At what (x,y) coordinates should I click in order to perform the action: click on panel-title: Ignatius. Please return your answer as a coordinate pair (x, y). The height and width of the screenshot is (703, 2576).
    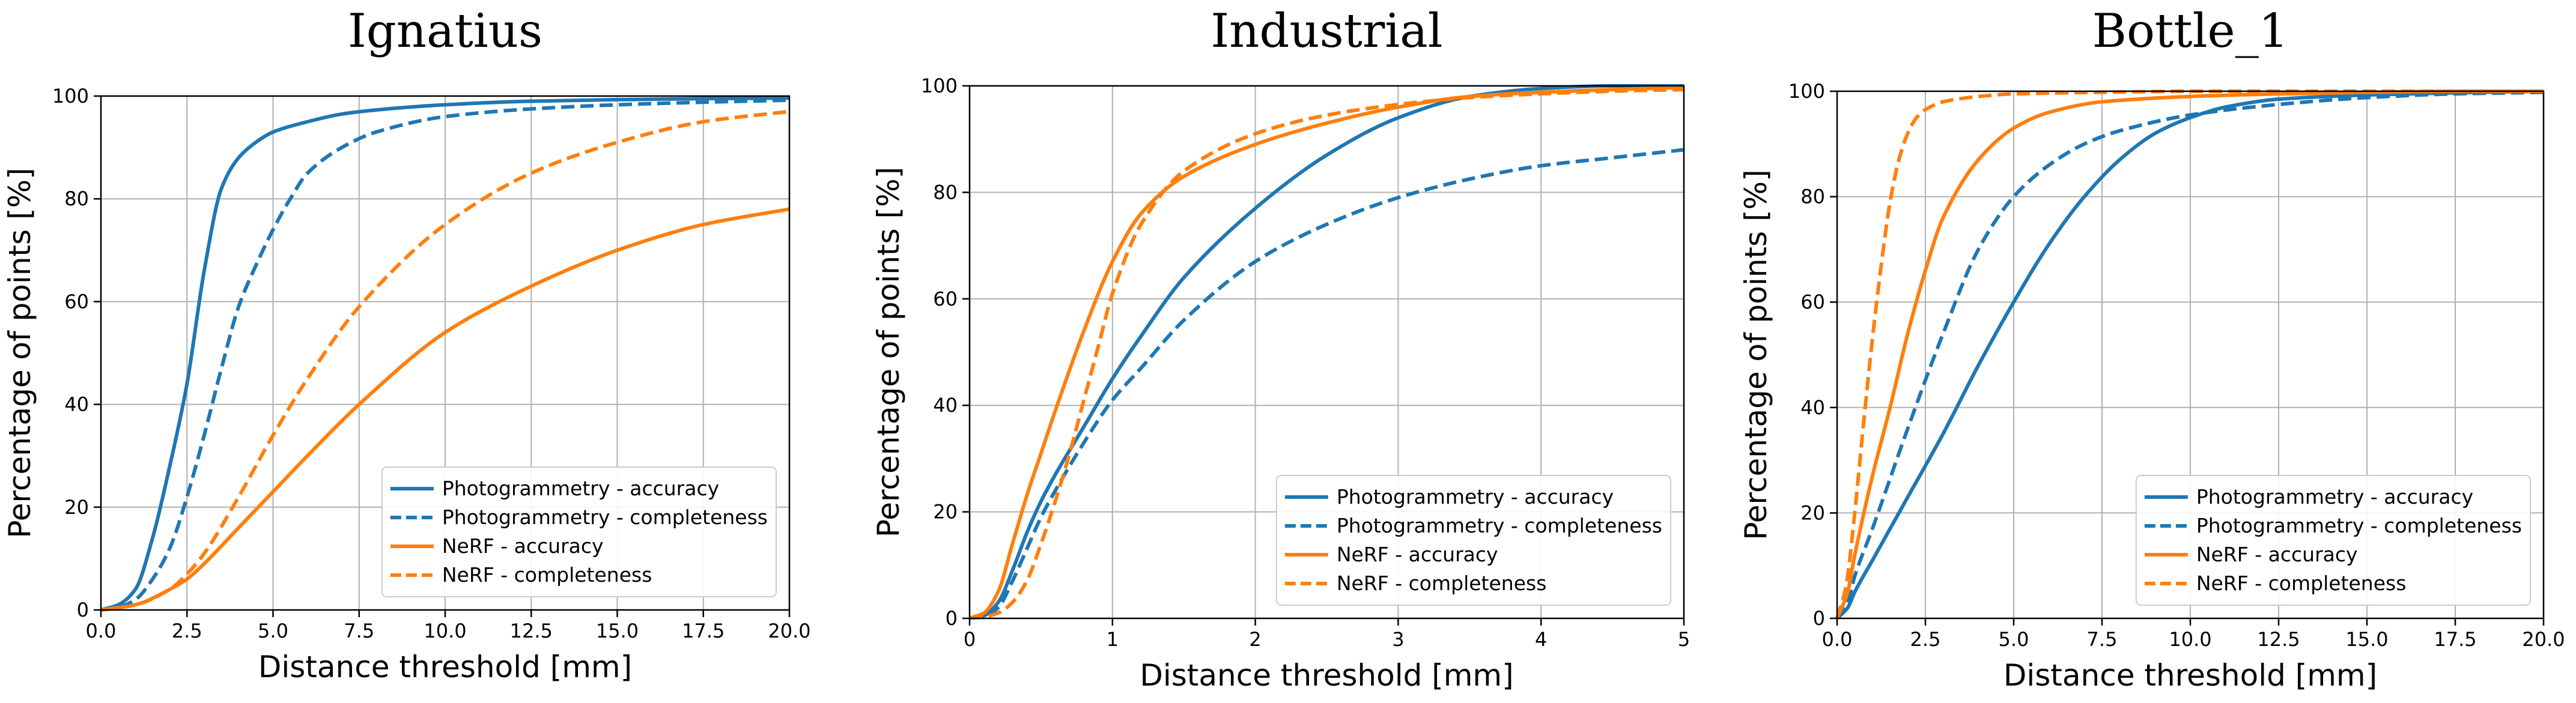
    Looking at the image, I should click on (445, 31).